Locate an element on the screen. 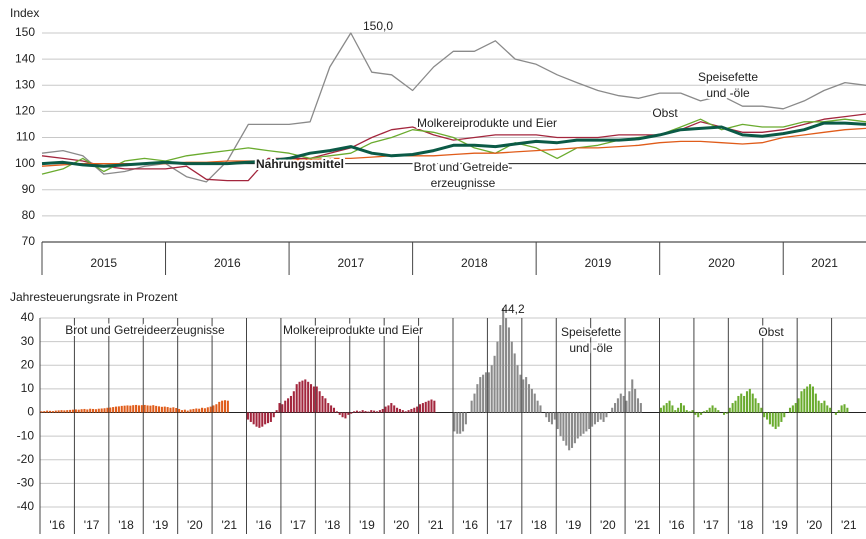 The width and height of the screenshot is (866, 539). y-tick-label: 80 is located at coordinates (29, 215).